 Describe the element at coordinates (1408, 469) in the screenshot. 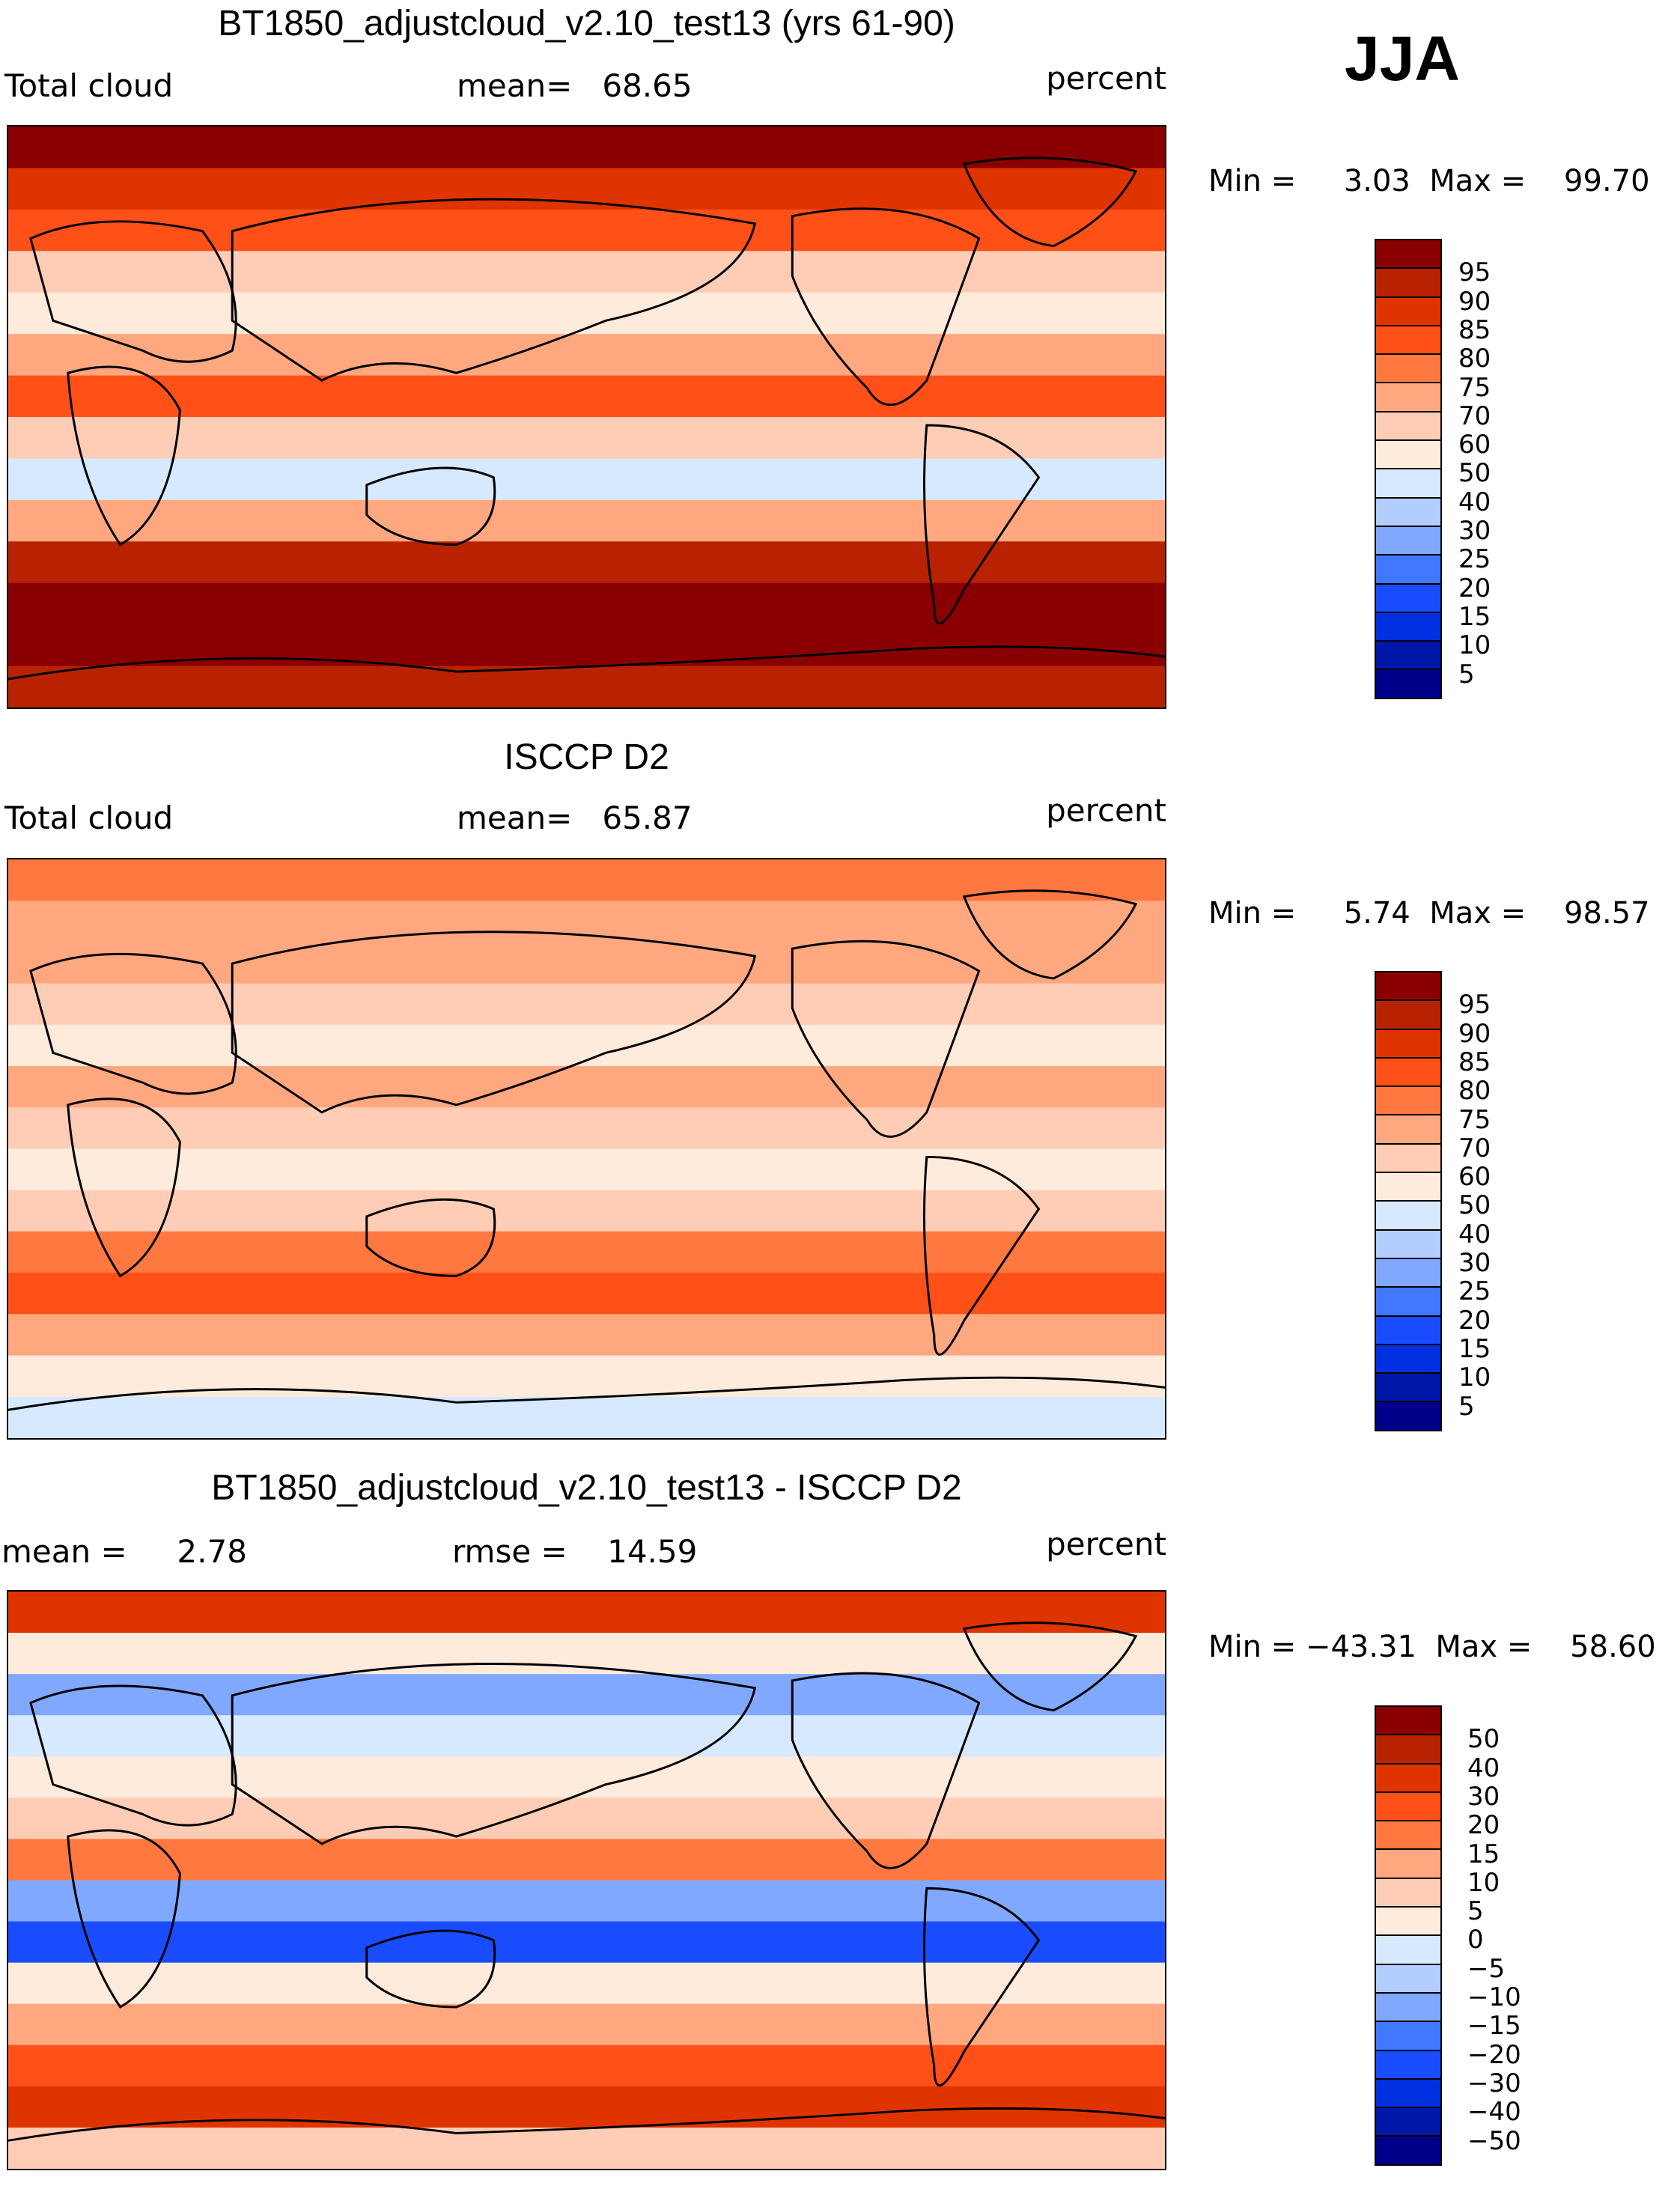

I see `panel1-colorbar` at that location.